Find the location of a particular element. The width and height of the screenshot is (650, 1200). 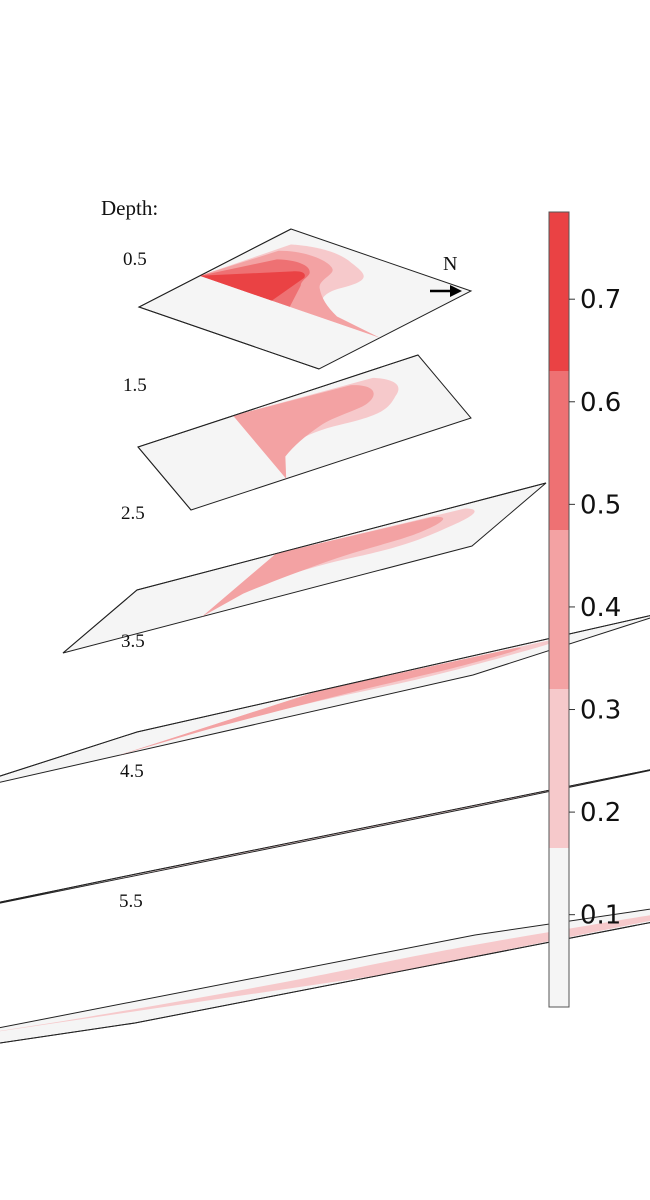

colorbar-tick-label: 0.7 is located at coordinates (600, 300).